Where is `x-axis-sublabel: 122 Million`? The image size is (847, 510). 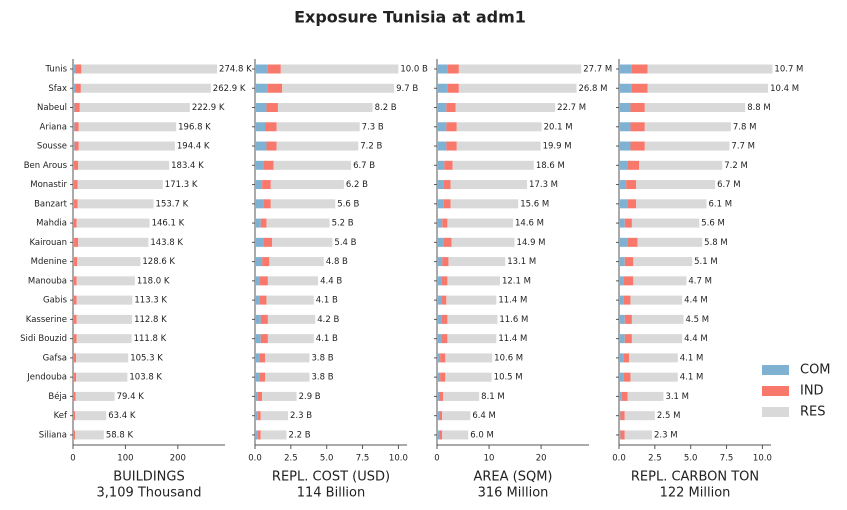
x-axis-sublabel: 122 Million is located at coordinates (695, 493).